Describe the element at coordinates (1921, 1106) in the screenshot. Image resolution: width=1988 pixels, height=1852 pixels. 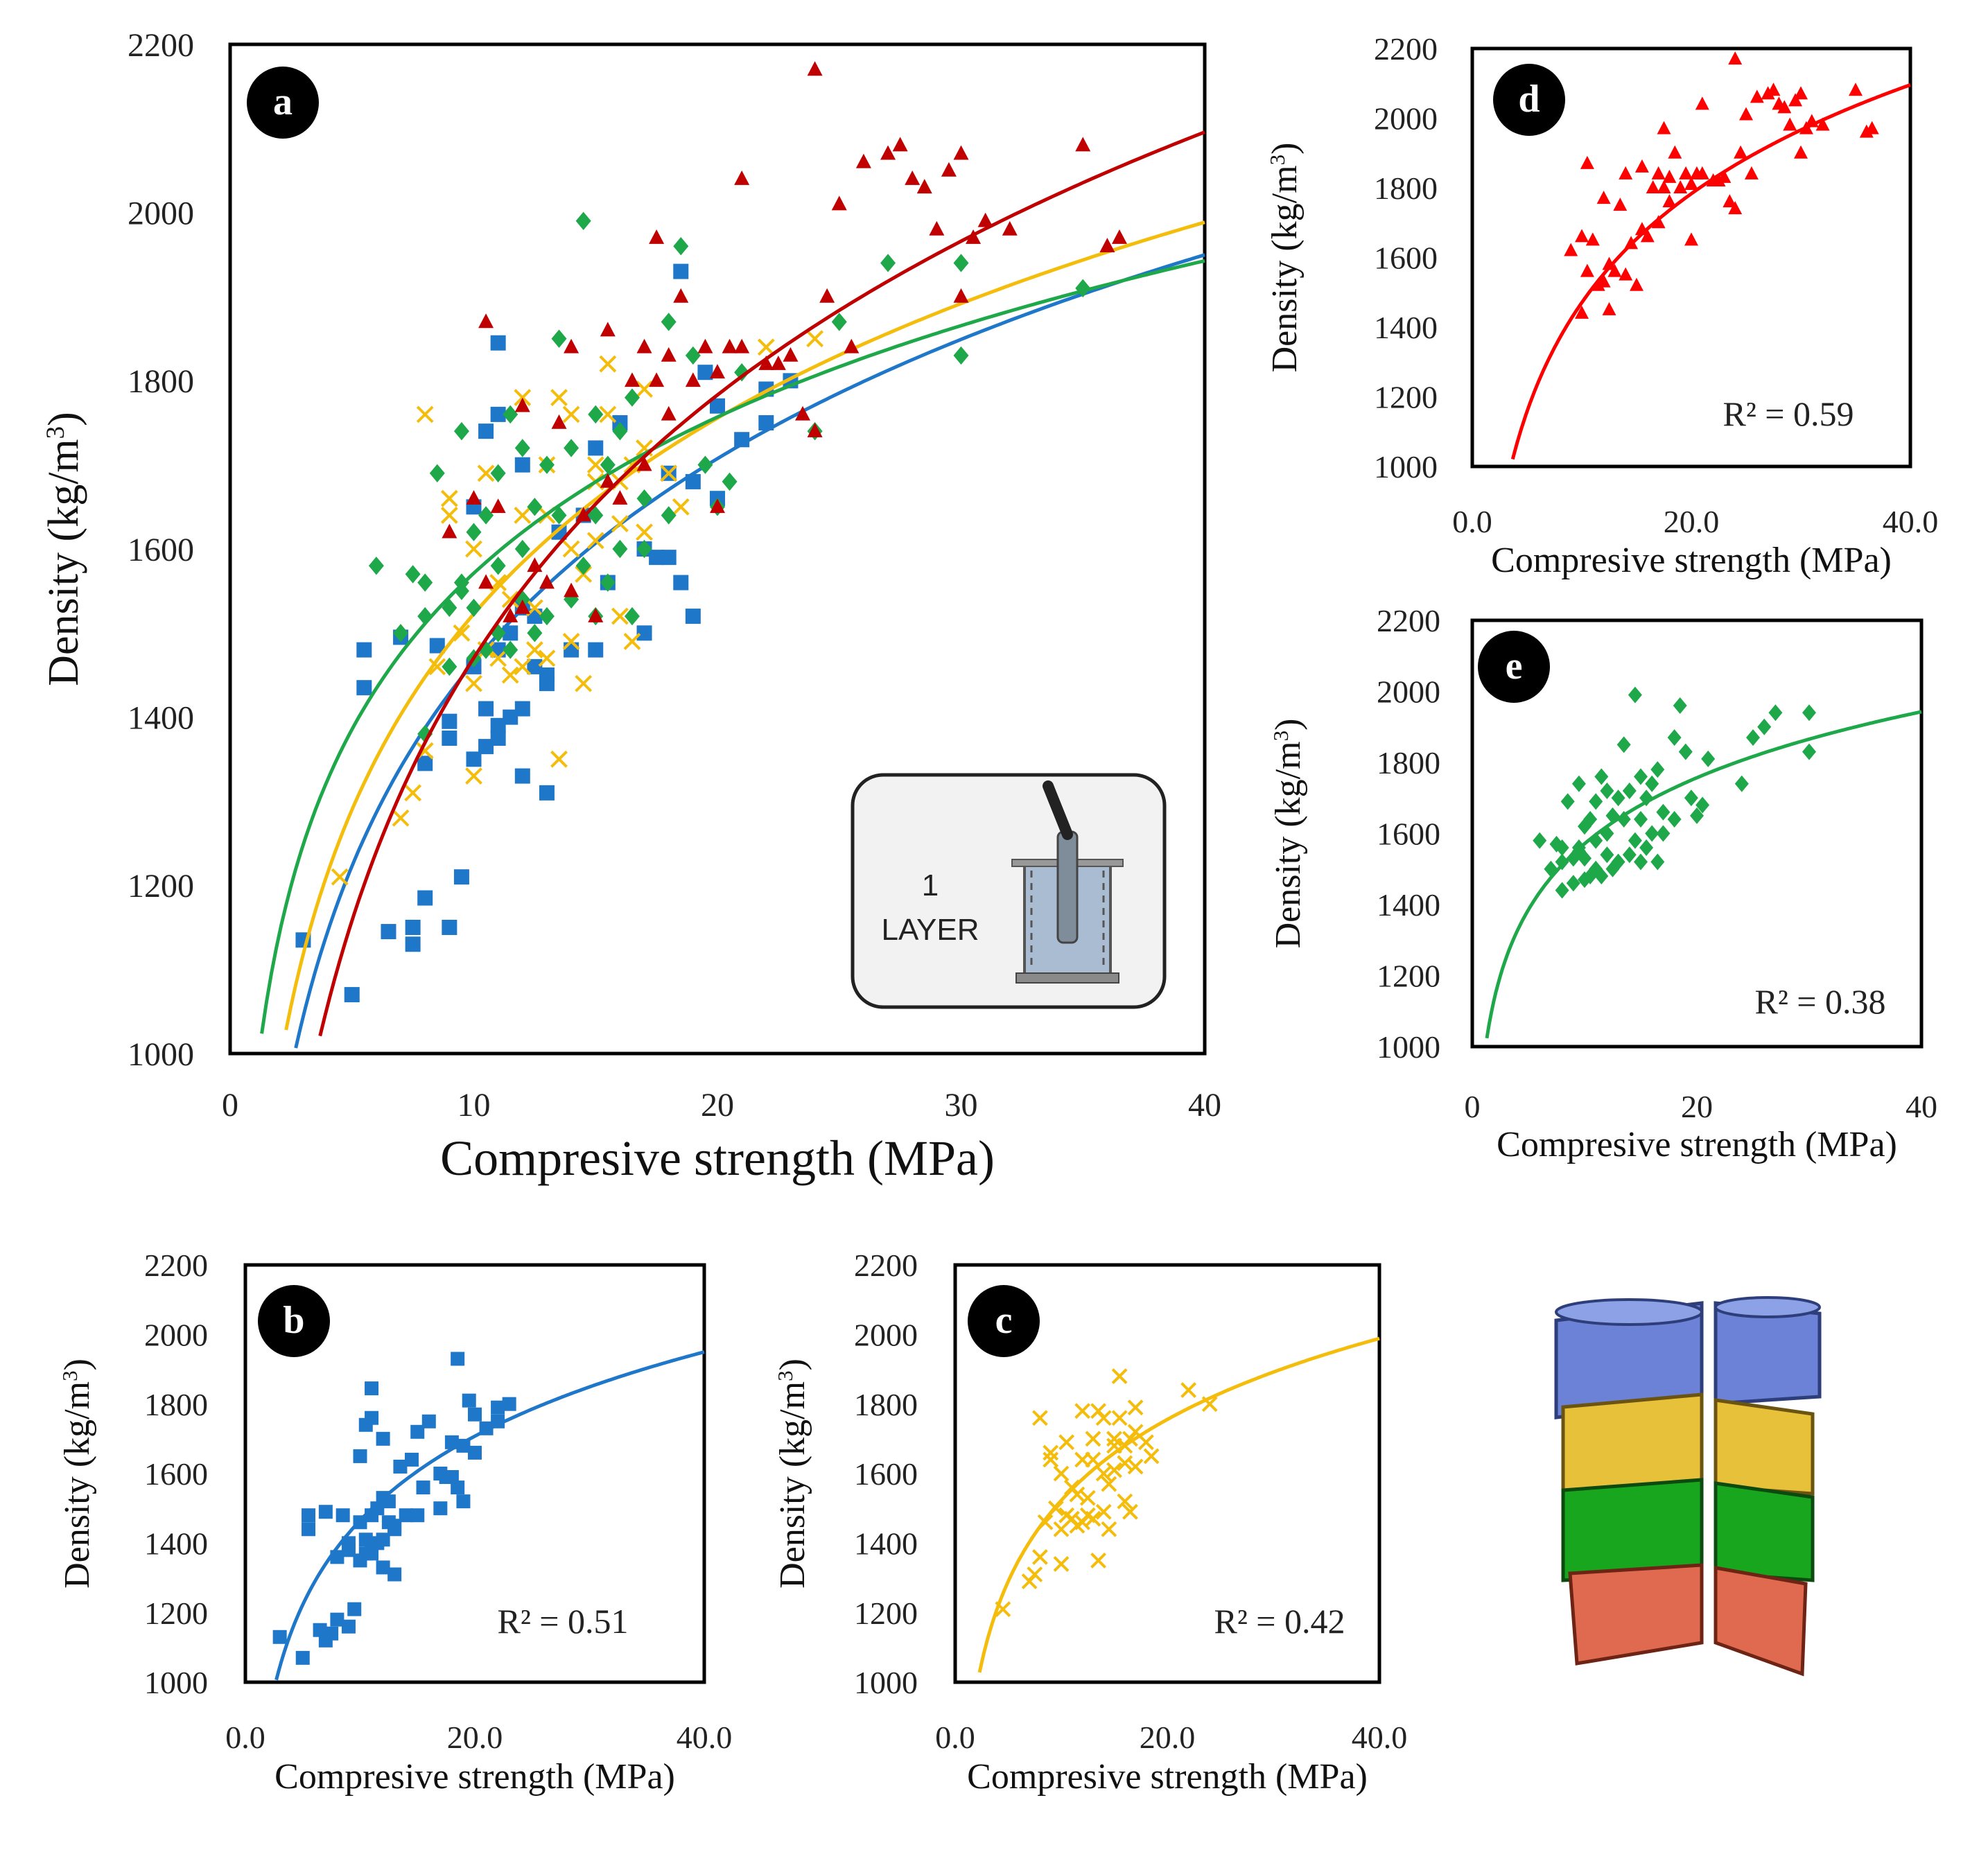
I see `x-tick-label: 40` at that location.